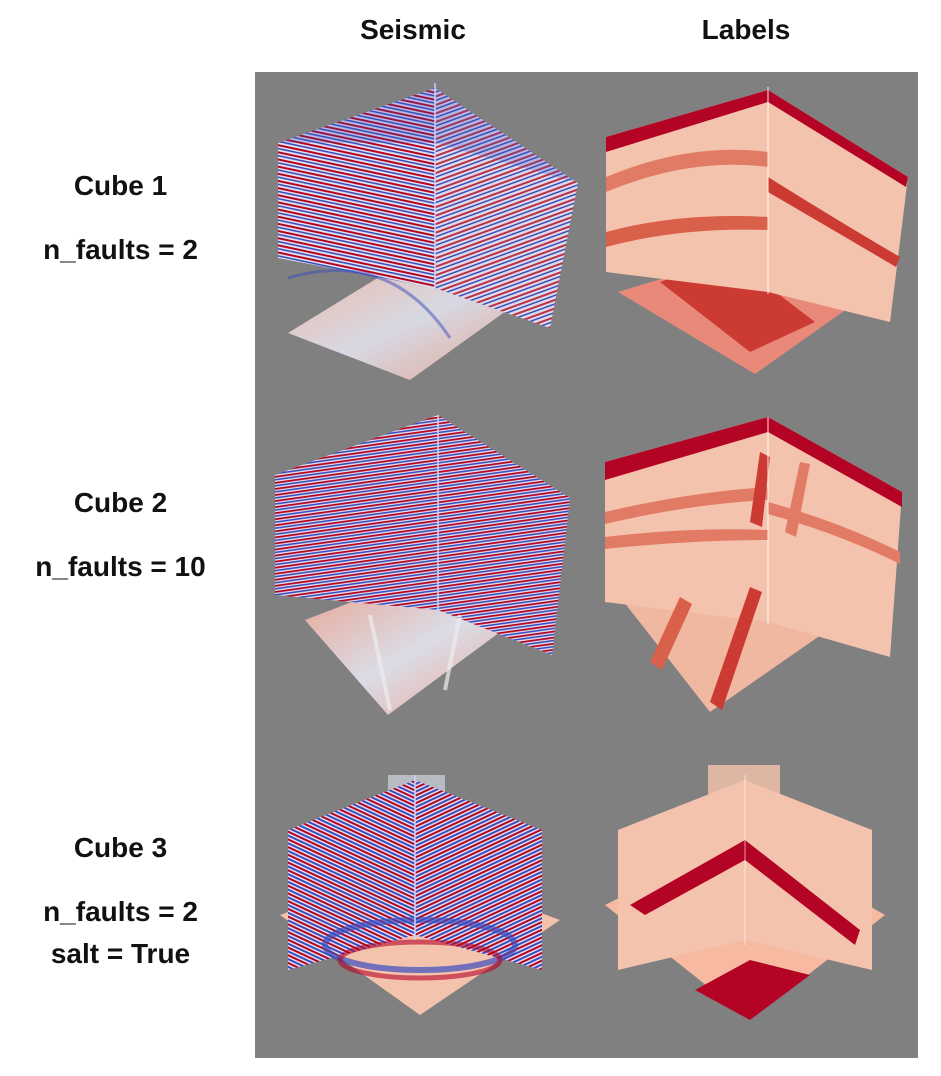 The height and width of the screenshot is (1076, 941). I want to click on column-header-seismic: Seismic, so click(413, 29).